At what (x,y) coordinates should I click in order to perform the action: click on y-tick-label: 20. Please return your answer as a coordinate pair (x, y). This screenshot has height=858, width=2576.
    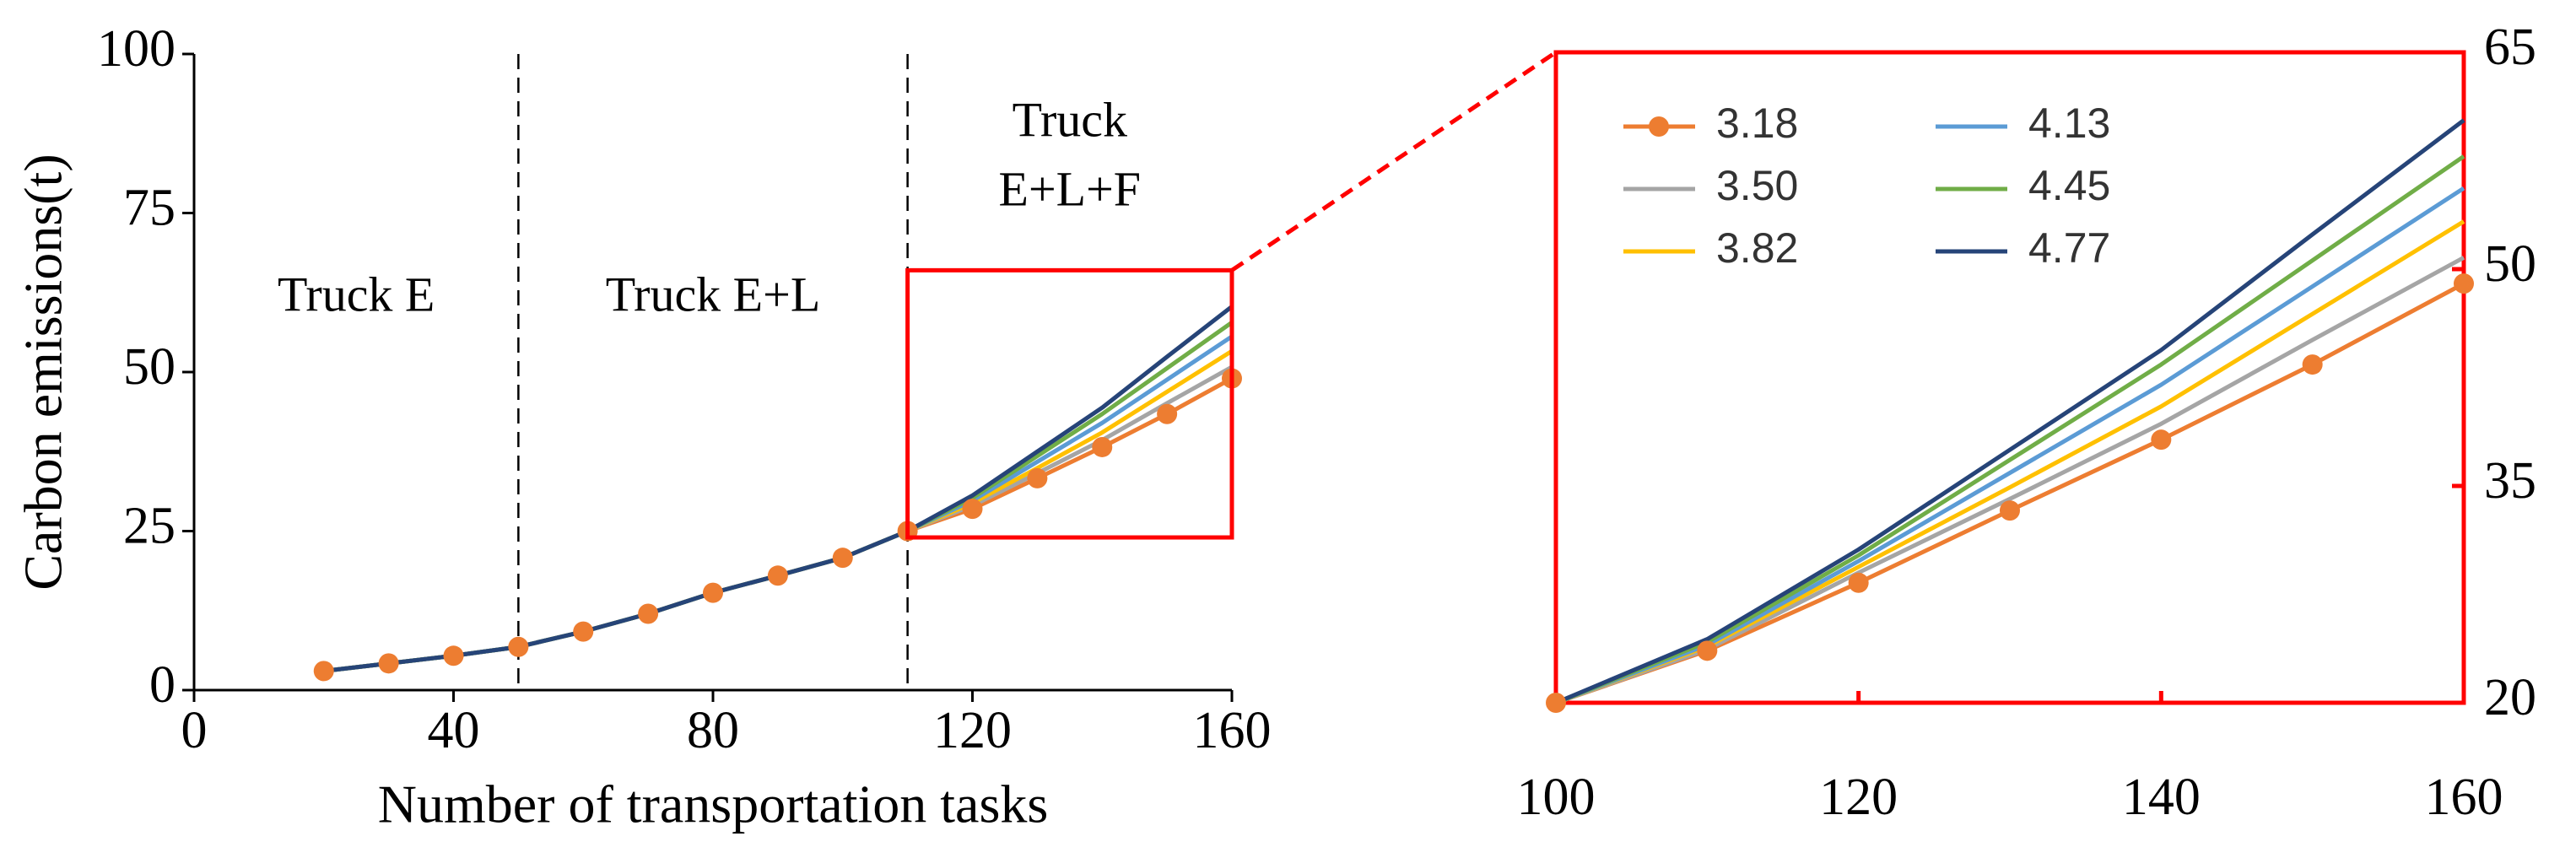
    Looking at the image, I should click on (2510, 698).